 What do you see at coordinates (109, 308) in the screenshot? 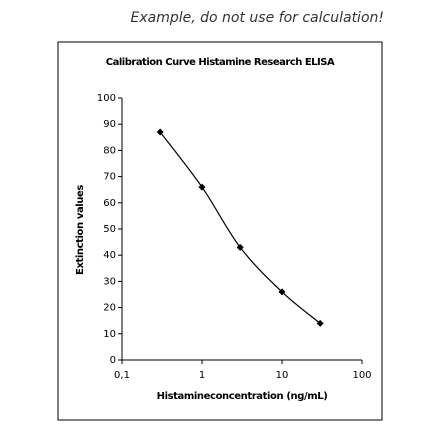
I see `y-tick-label: 20` at bounding box center [109, 308].